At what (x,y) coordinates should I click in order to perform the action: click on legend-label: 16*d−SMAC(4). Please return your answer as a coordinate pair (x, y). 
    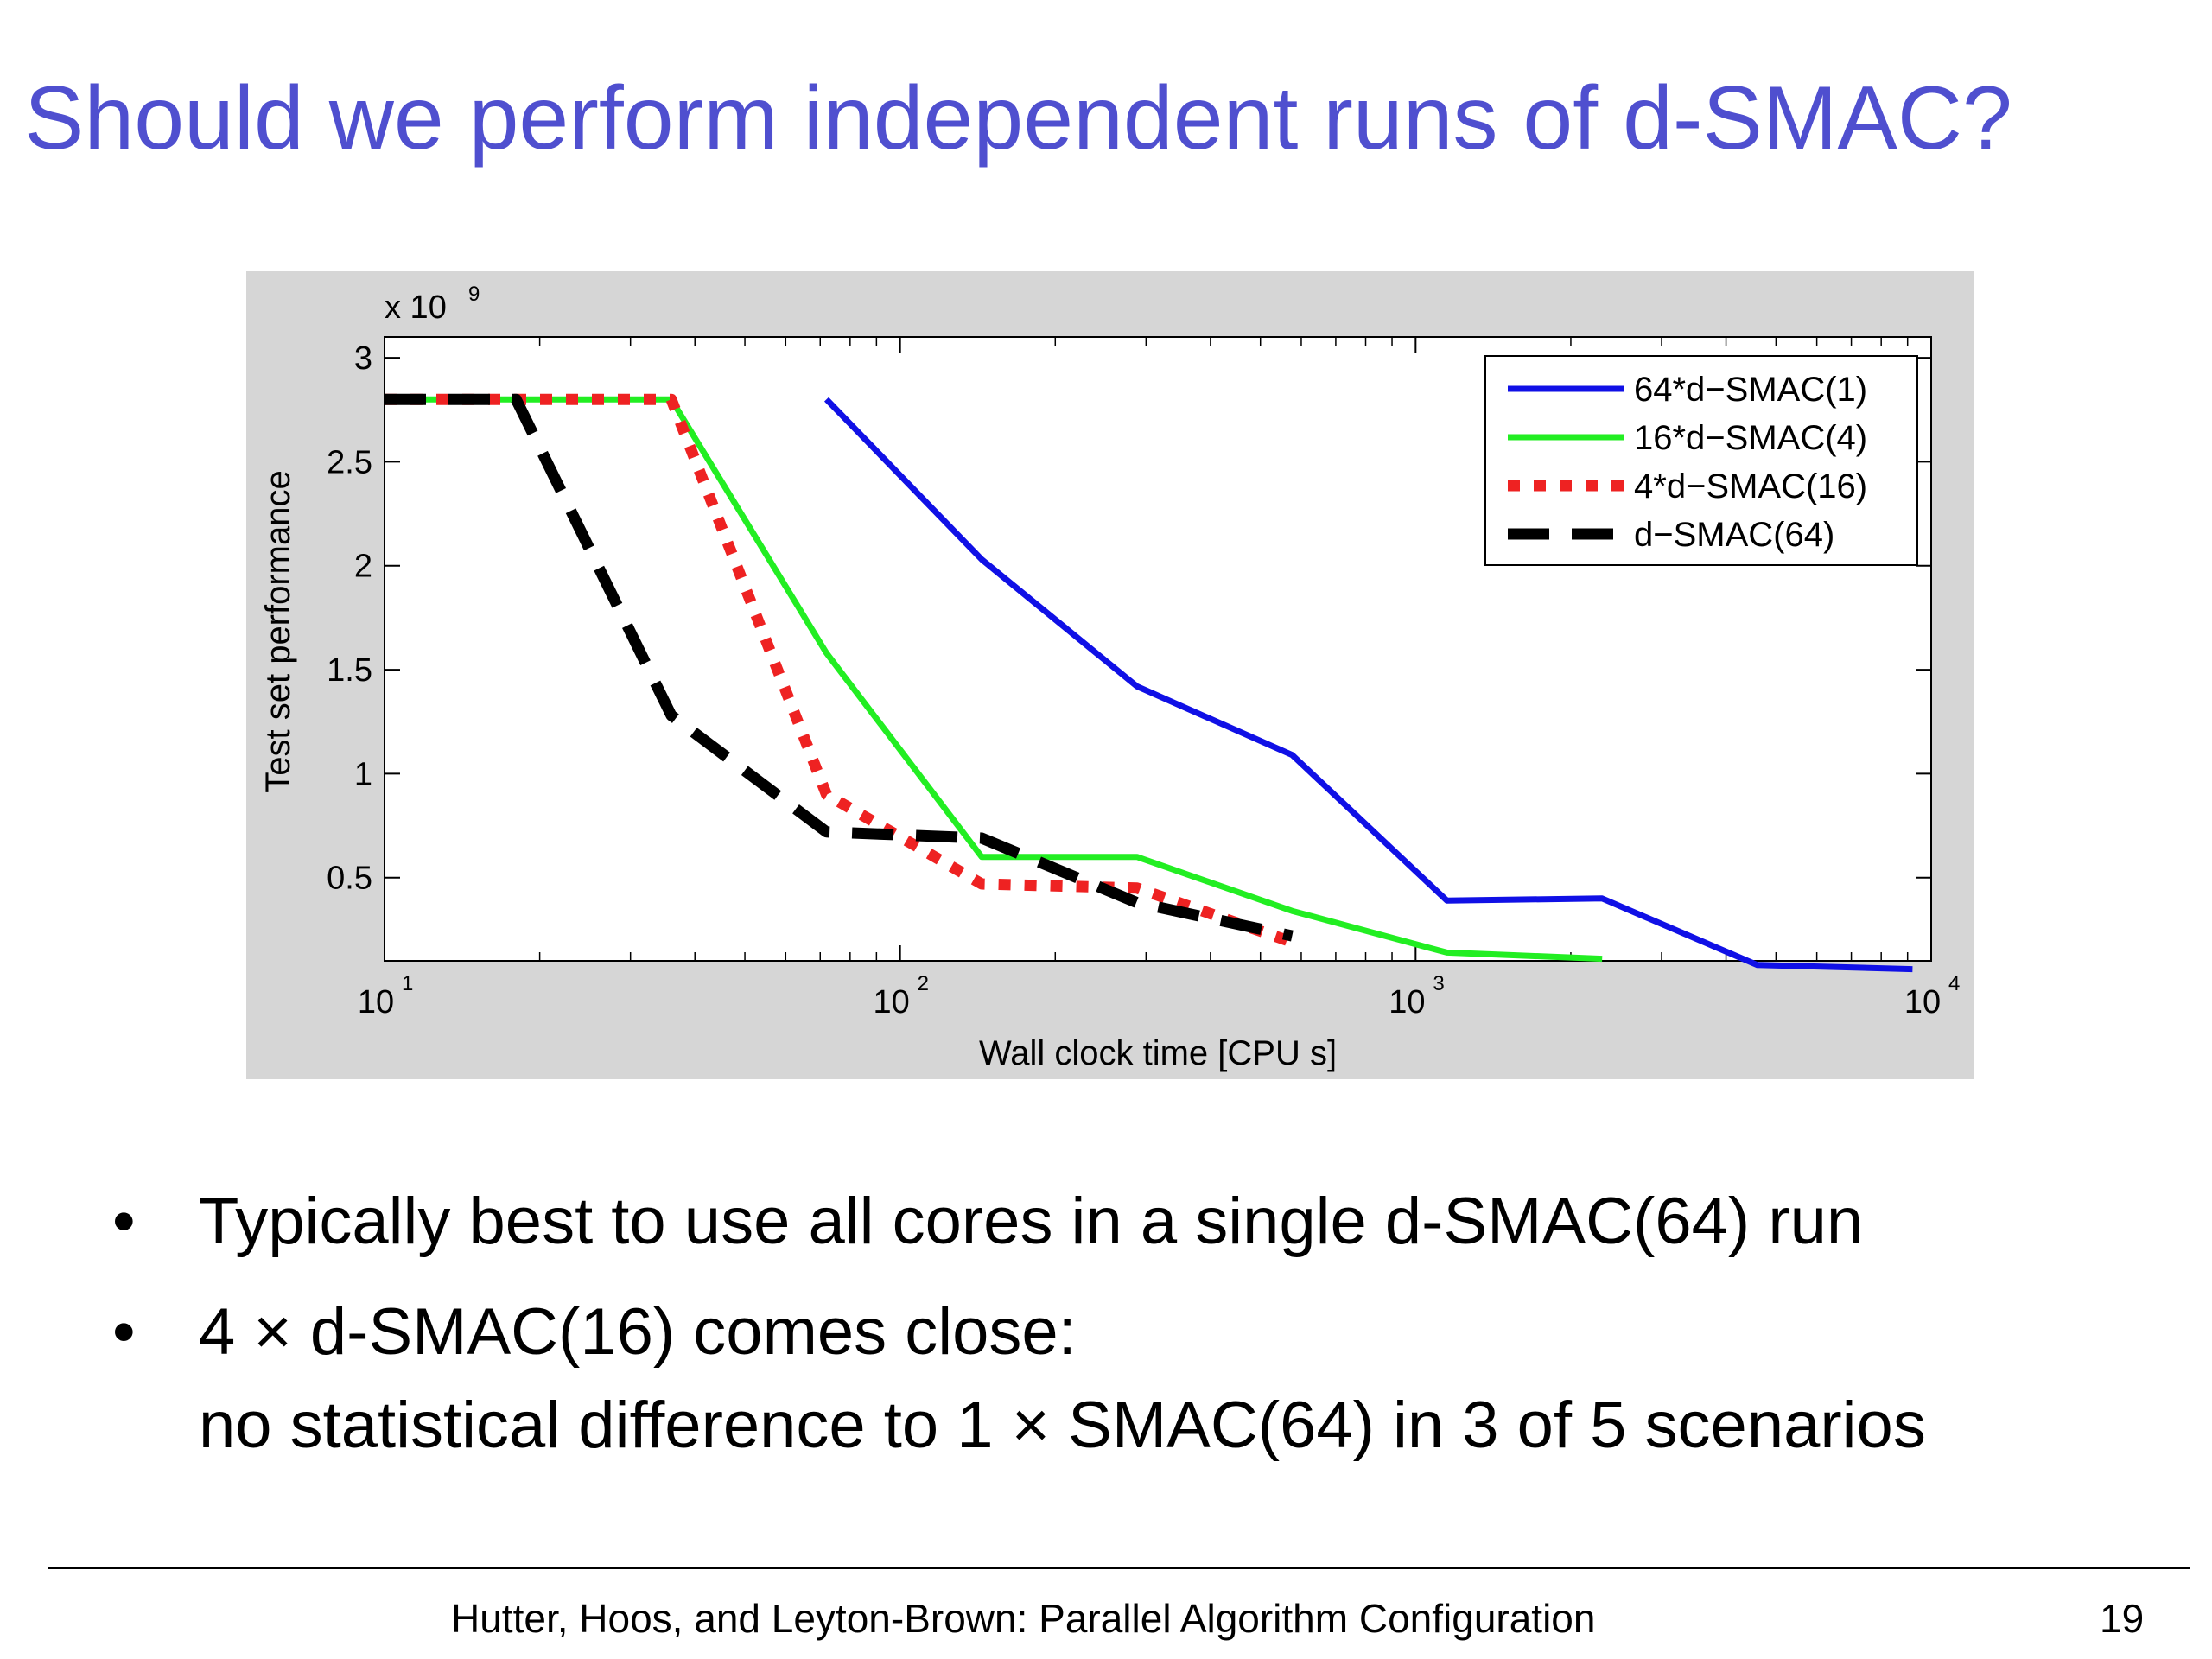
    Looking at the image, I should click on (1750, 438).